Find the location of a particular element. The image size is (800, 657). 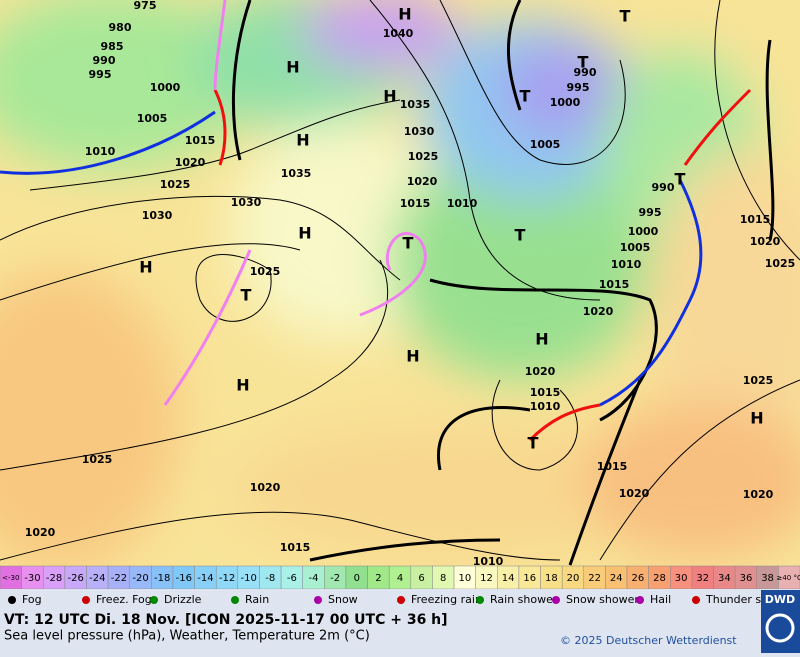

scale-label: 32 is located at coordinates (702, 578).